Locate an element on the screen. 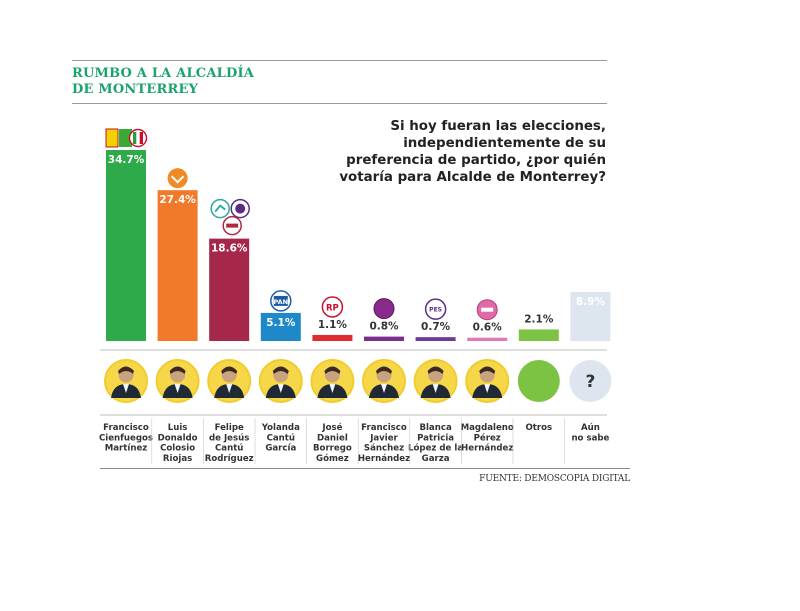  category-label-3-line-0: Yolanda is located at coordinates (280, 428).